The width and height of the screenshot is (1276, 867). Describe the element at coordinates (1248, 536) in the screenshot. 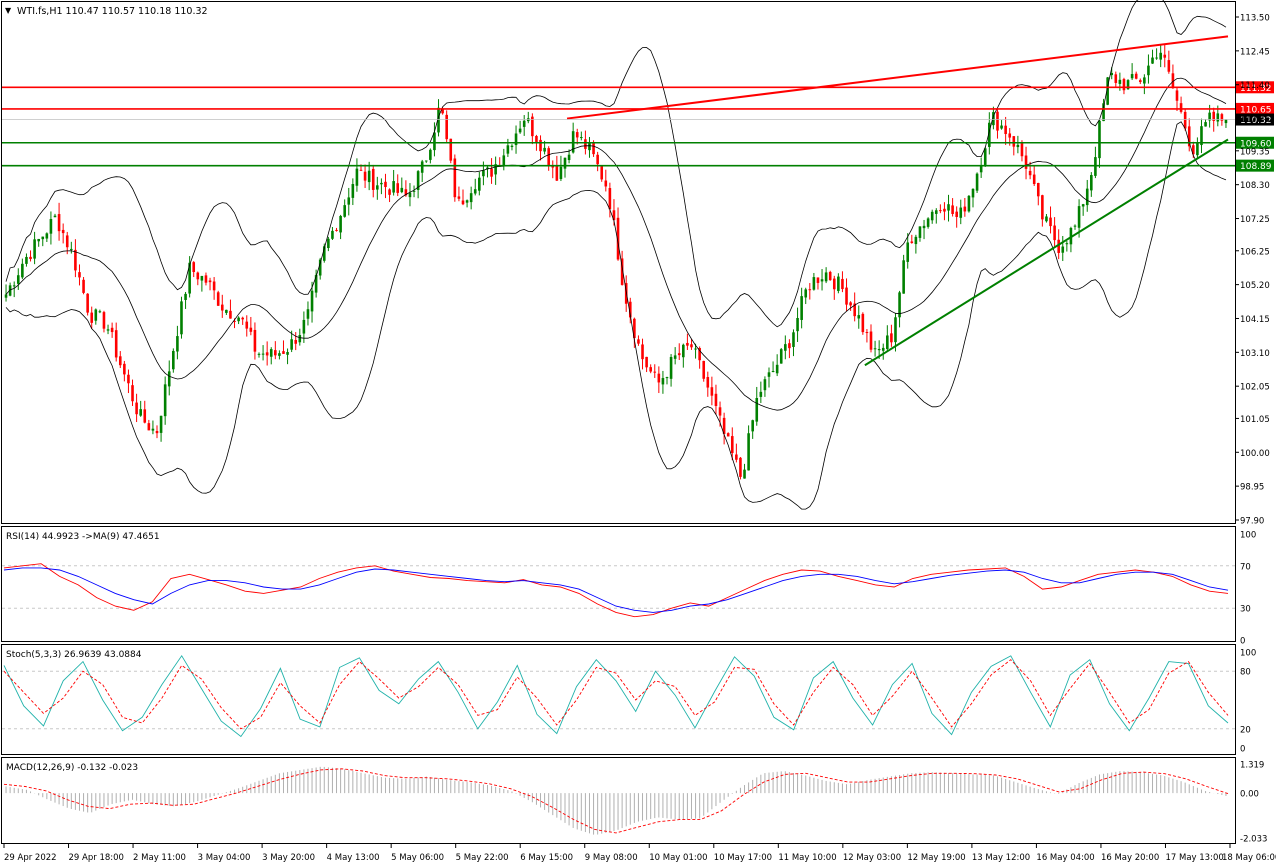

I see `rsi-tick-label: 100` at that location.